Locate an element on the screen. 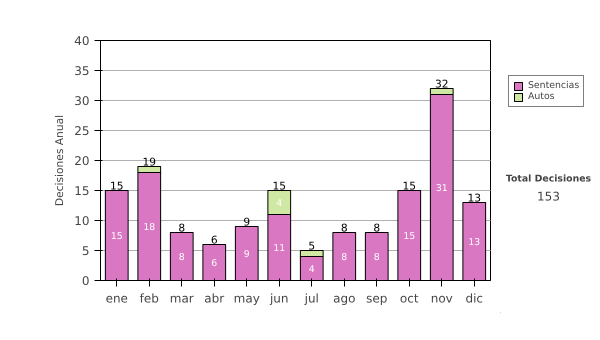  total-label: 19 is located at coordinates (149, 162).